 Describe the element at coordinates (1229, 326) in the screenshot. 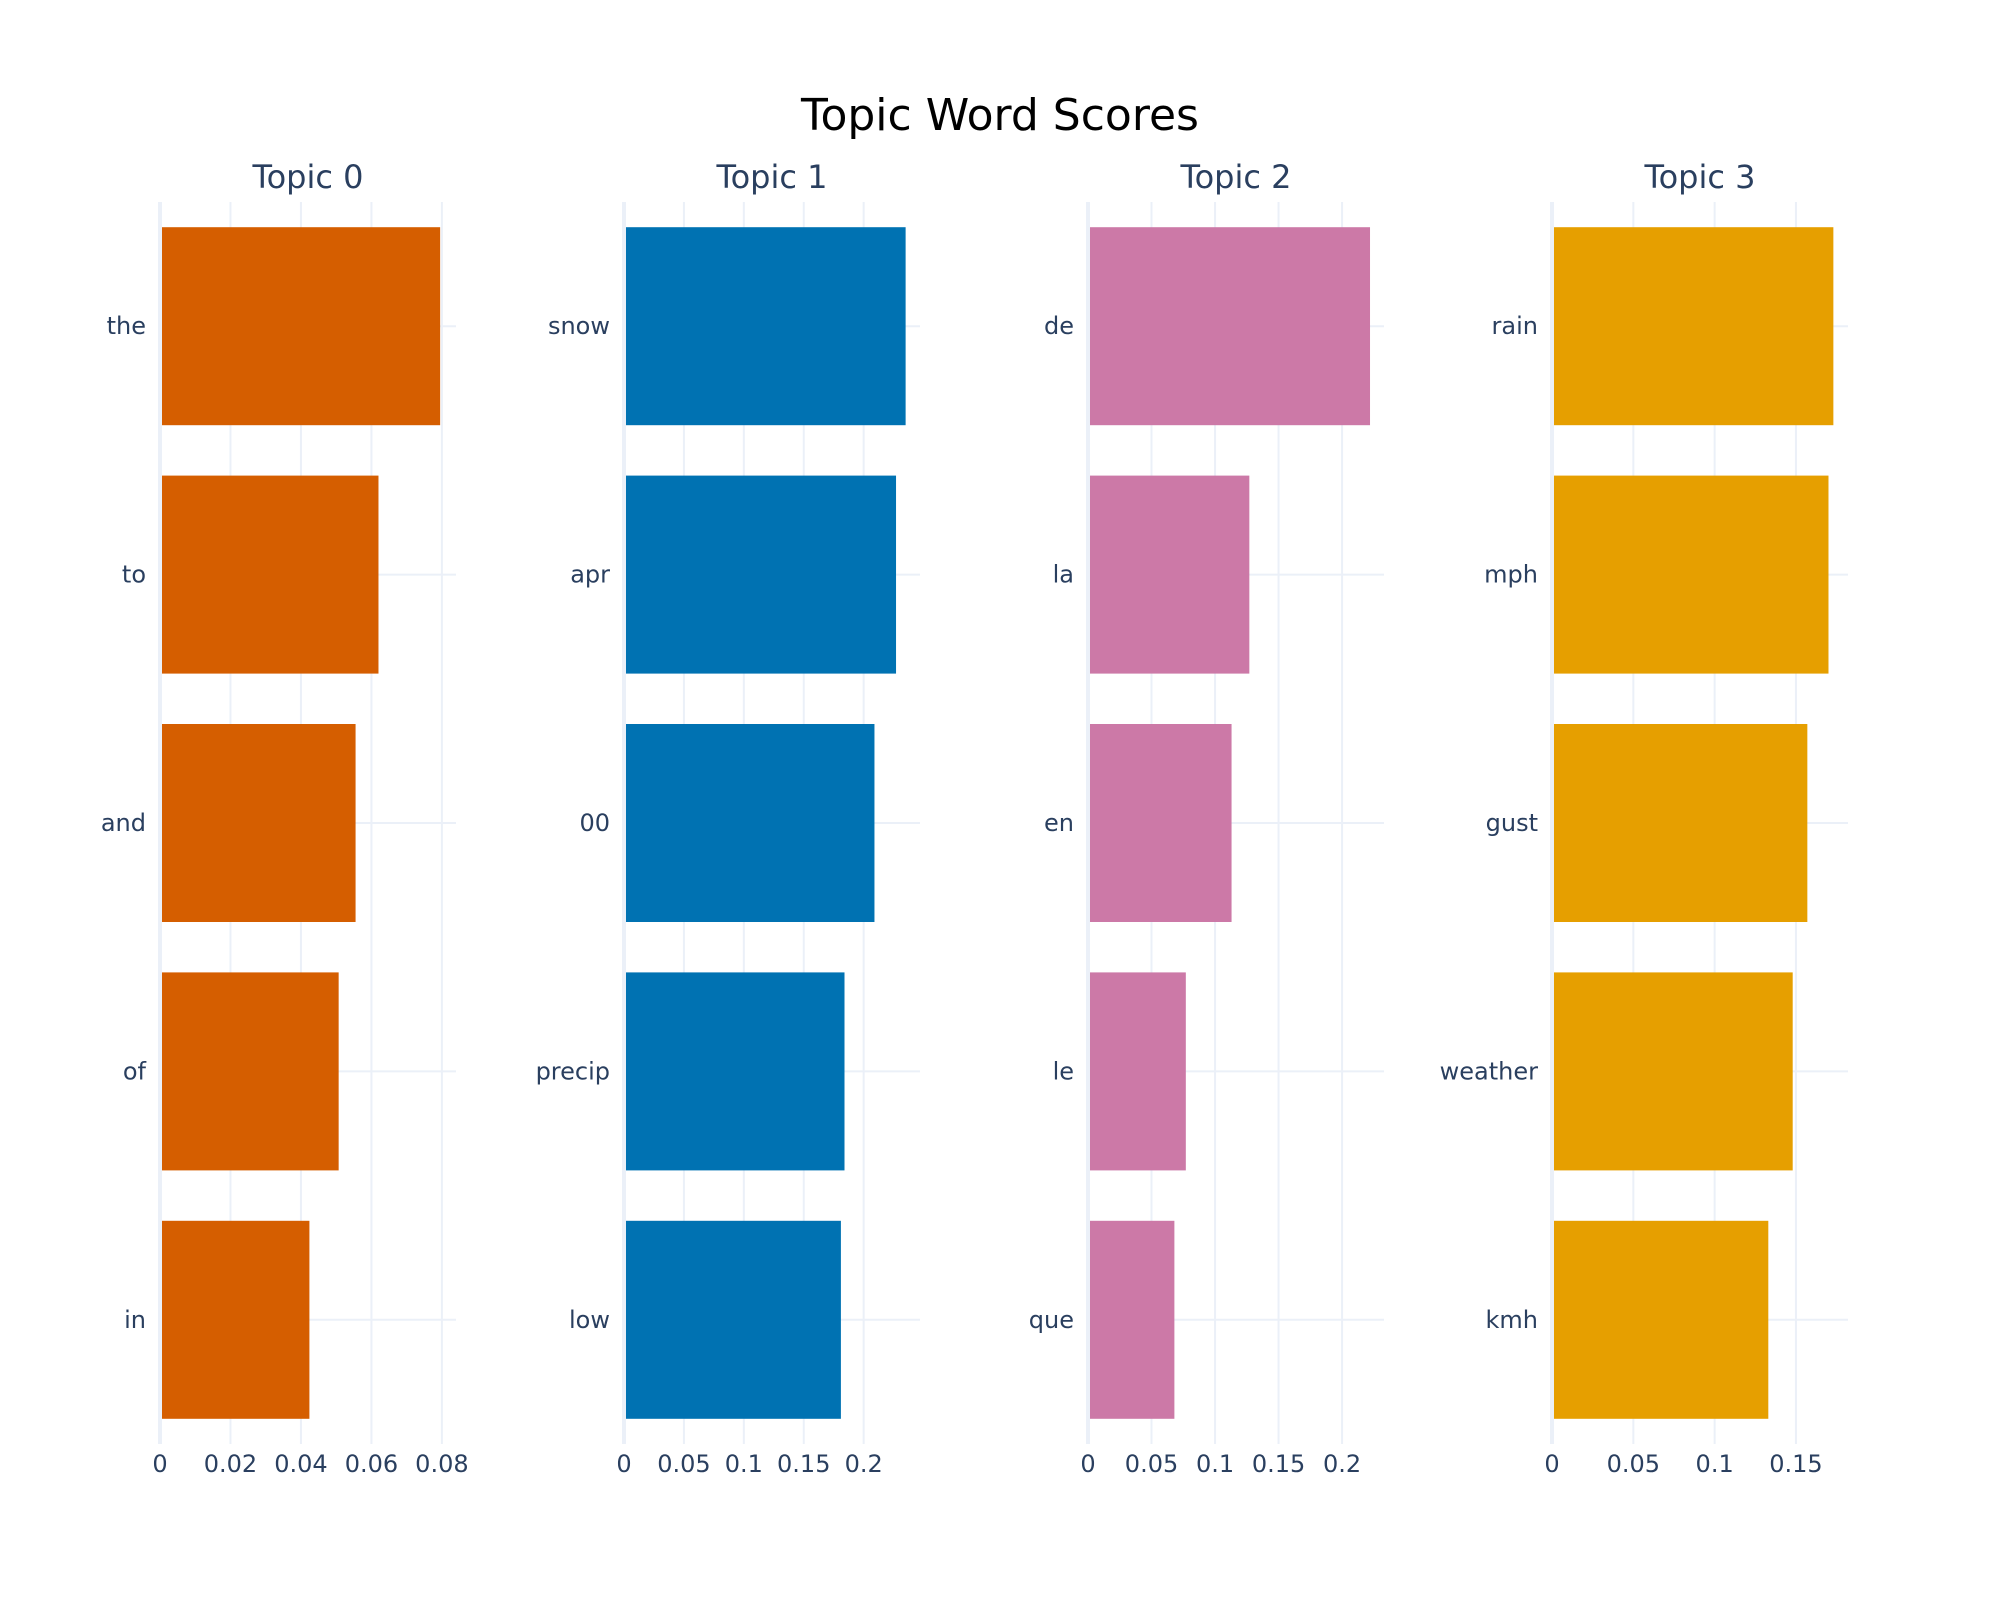

I see `bar-de` at that location.